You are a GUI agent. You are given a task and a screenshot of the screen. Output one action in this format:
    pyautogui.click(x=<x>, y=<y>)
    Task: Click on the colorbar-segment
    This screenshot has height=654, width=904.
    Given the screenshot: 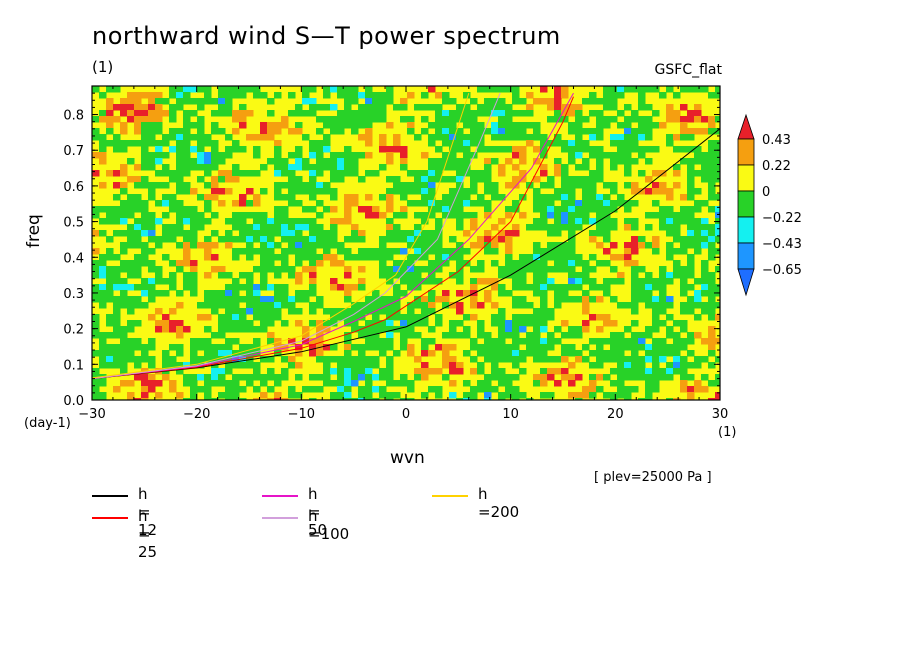 What is the action you would take?
    pyautogui.click(x=746, y=178)
    